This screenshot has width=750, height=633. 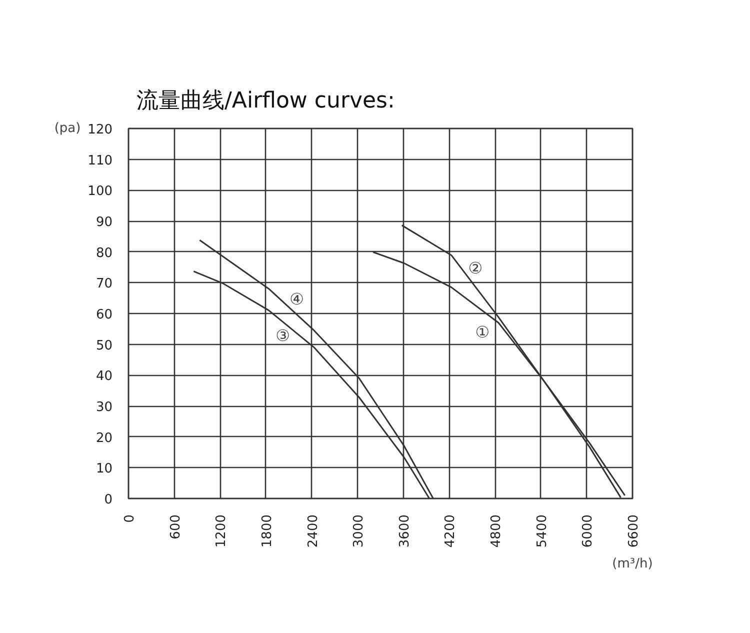 What do you see at coordinates (482, 332) in the screenshot?
I see `series-label: ①` at bounding box center [482, 332].